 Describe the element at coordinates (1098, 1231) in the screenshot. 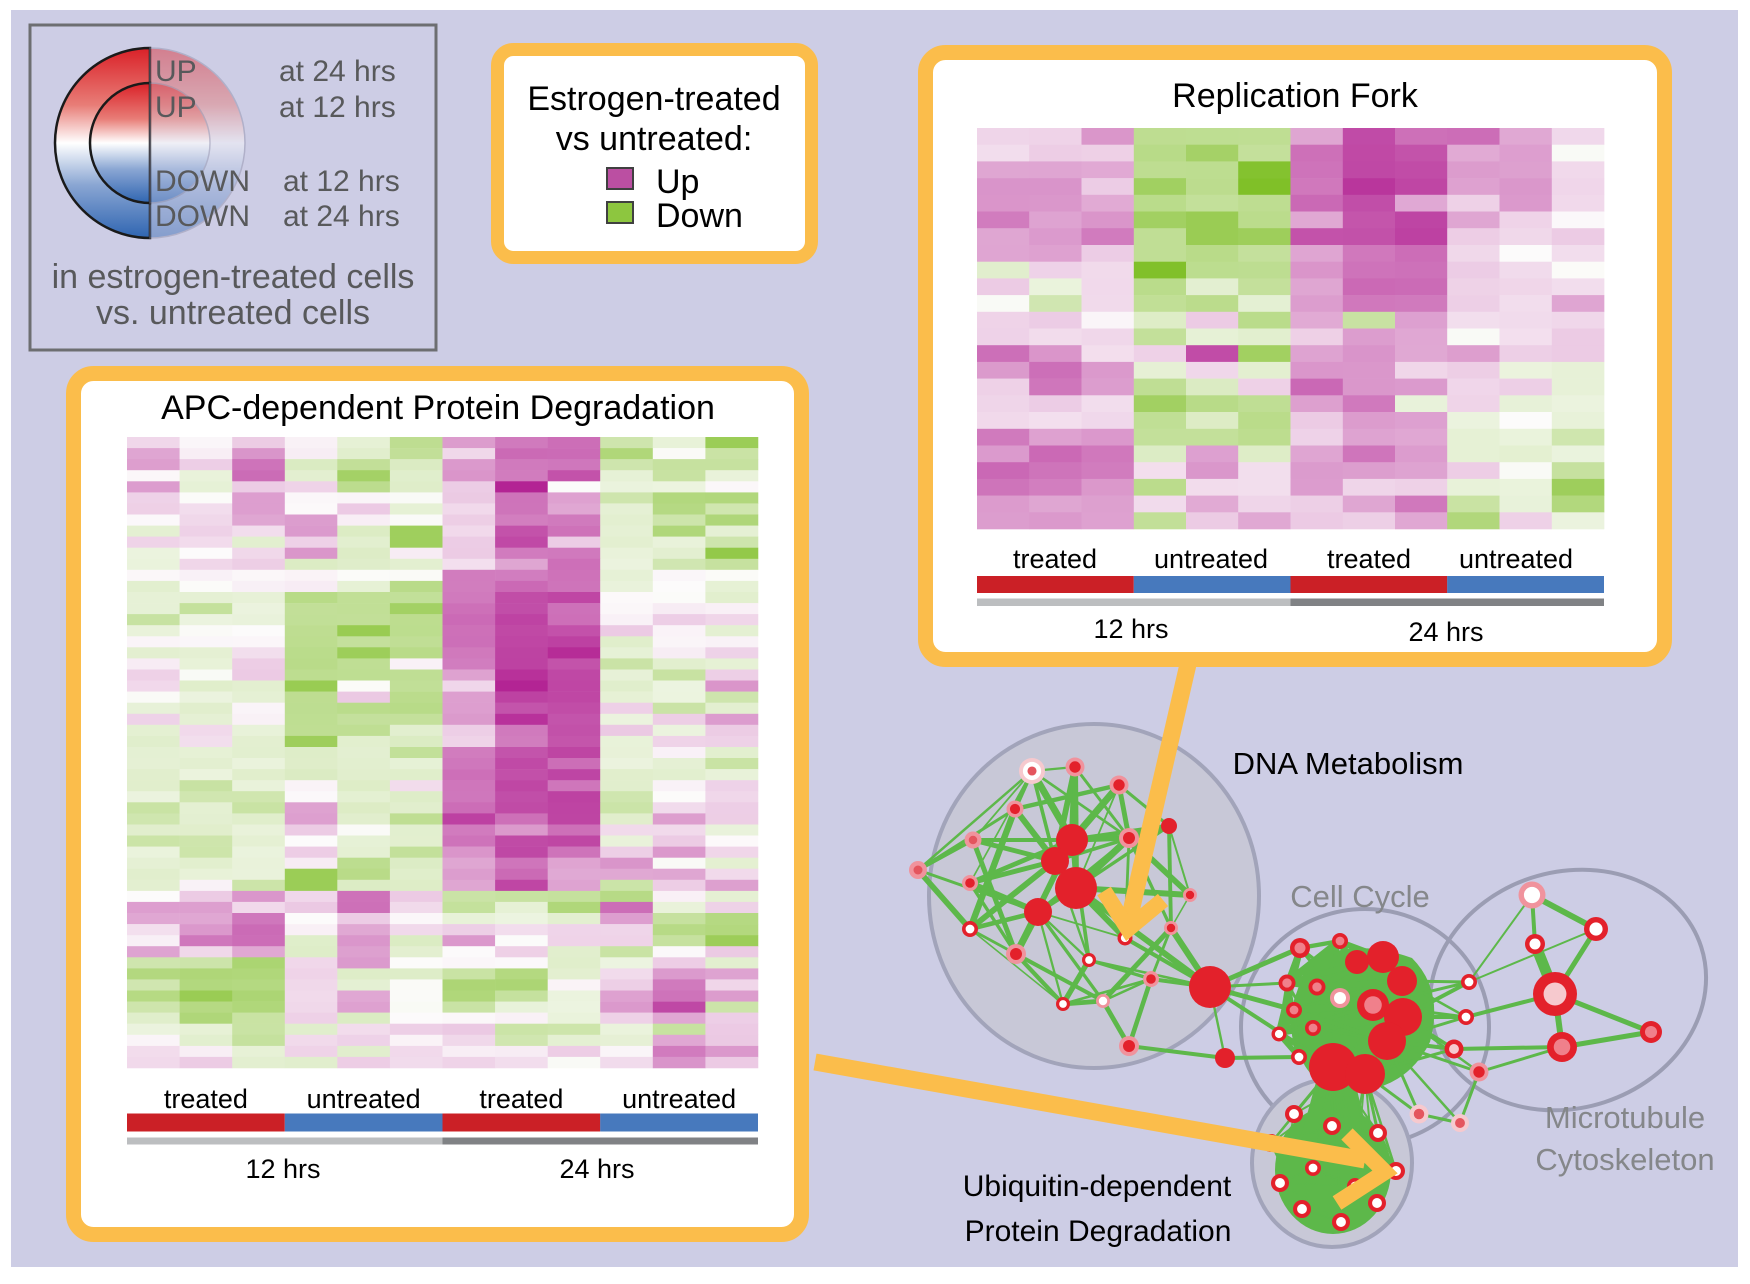

I see `svg-text: Protein Degradation` at that location.